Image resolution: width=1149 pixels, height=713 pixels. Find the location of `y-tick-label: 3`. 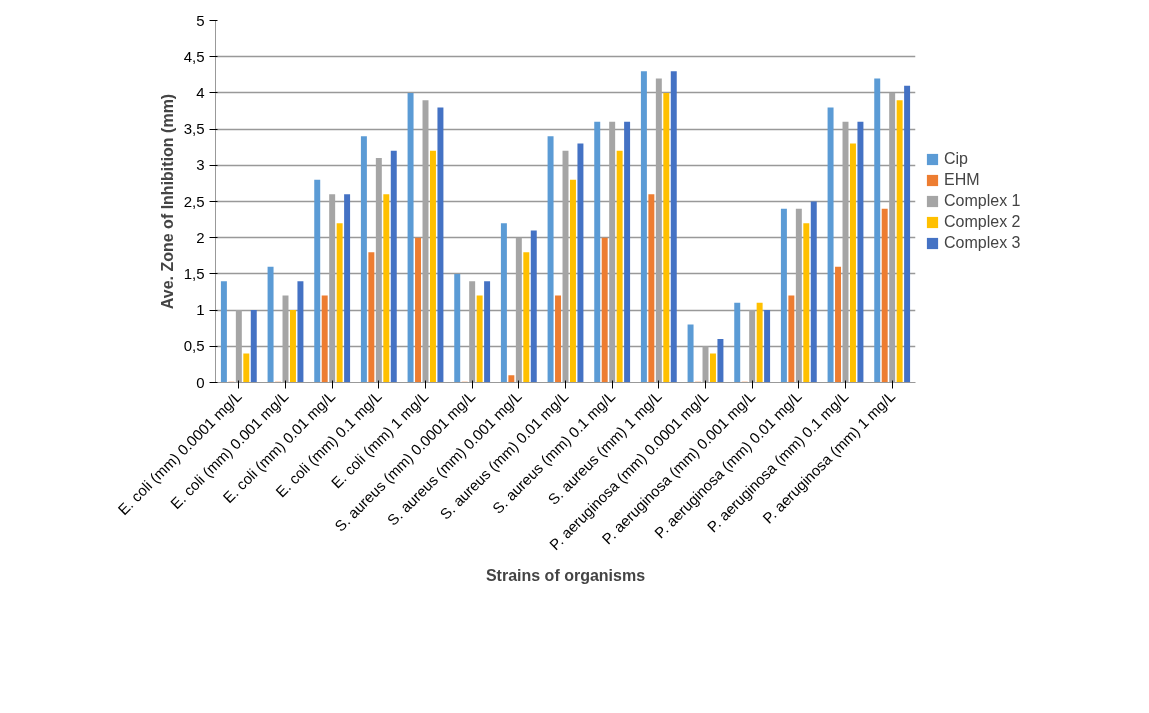

y-tick-label: 3 is located at coordinates (200, 165).